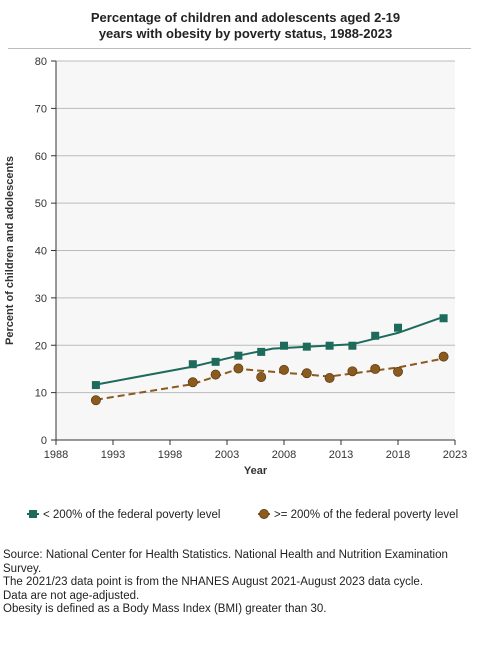 Image resolution: width=491 pixels, height=646 pixels. Describe the element at coordinates (170, 455) in the screenshot. I see `x-tick-label: 1998` at that location.